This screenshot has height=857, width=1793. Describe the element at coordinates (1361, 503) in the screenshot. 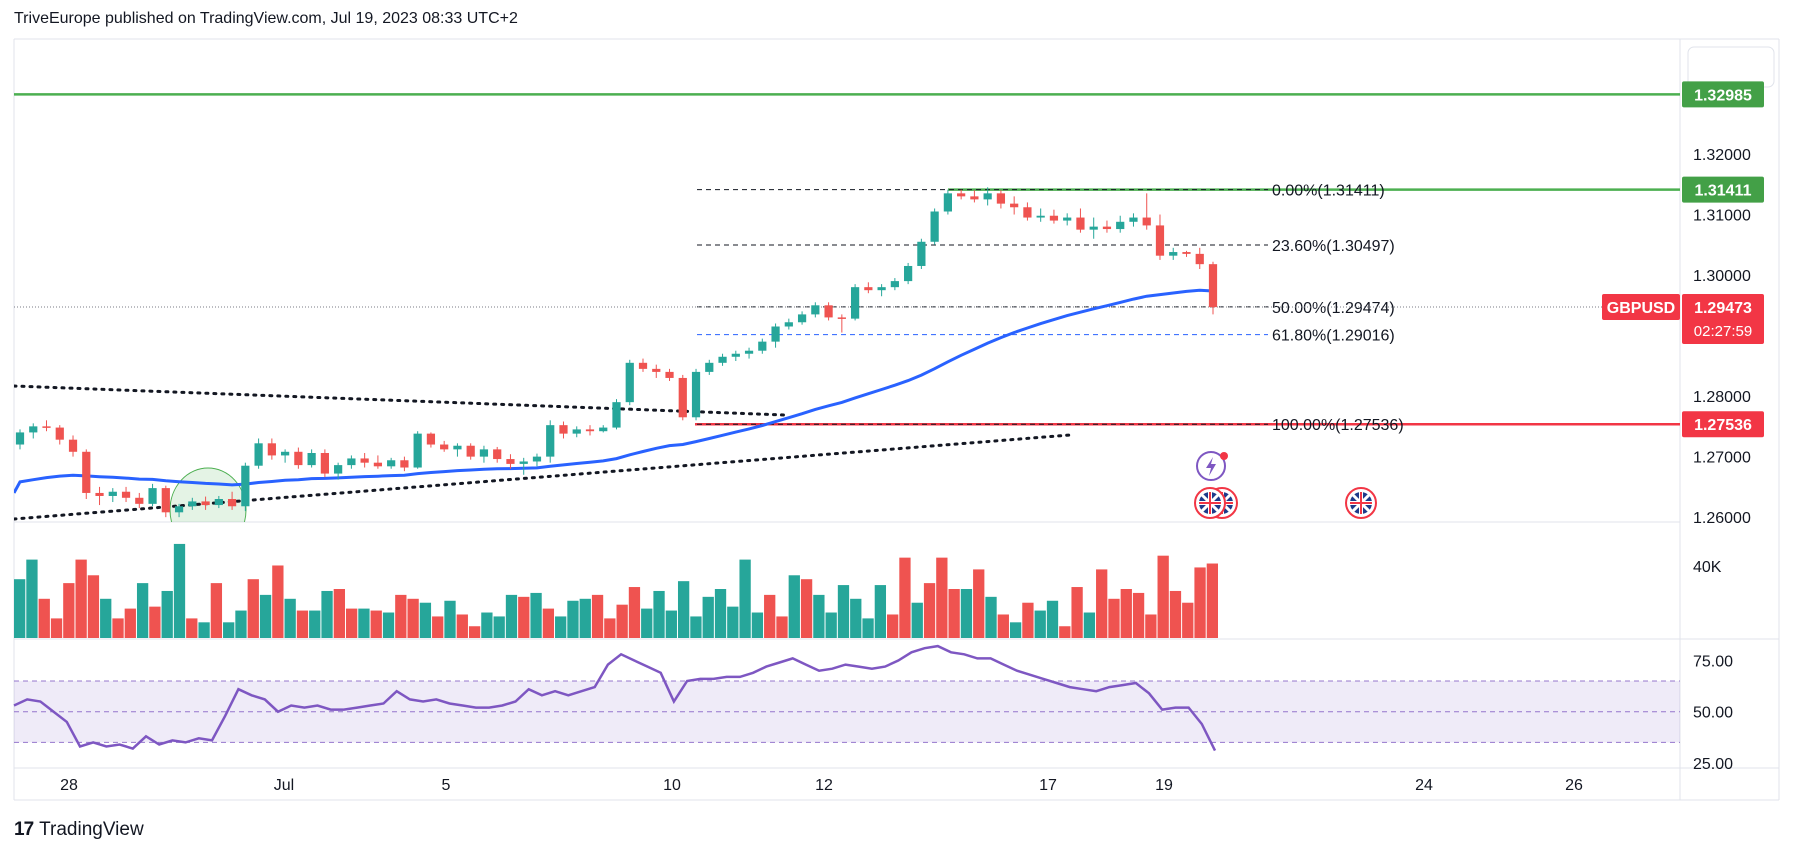

I see `uk-flag-icon` at that location.